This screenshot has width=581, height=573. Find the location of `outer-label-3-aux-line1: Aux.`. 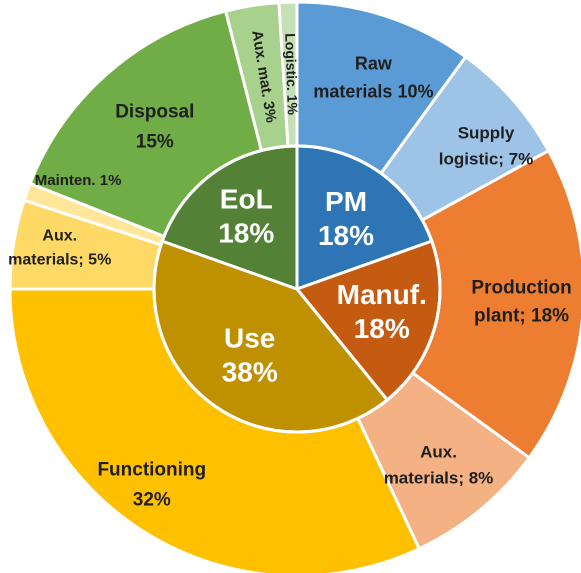

outer-label-3-aux-line1: Aux. is located at coordinates (438, 452).